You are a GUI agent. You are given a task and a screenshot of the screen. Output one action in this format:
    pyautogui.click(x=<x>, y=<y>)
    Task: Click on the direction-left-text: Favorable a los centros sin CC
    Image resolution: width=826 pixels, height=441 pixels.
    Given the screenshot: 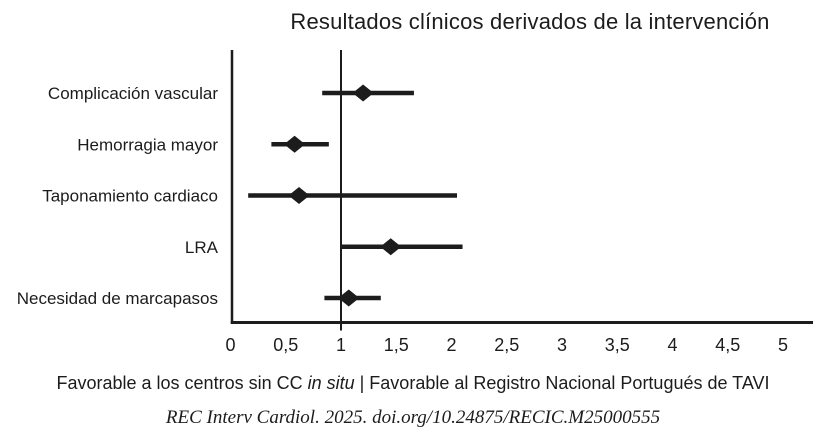 What is the action you would take?
    pyautogui.click(x=182, y=383)
    